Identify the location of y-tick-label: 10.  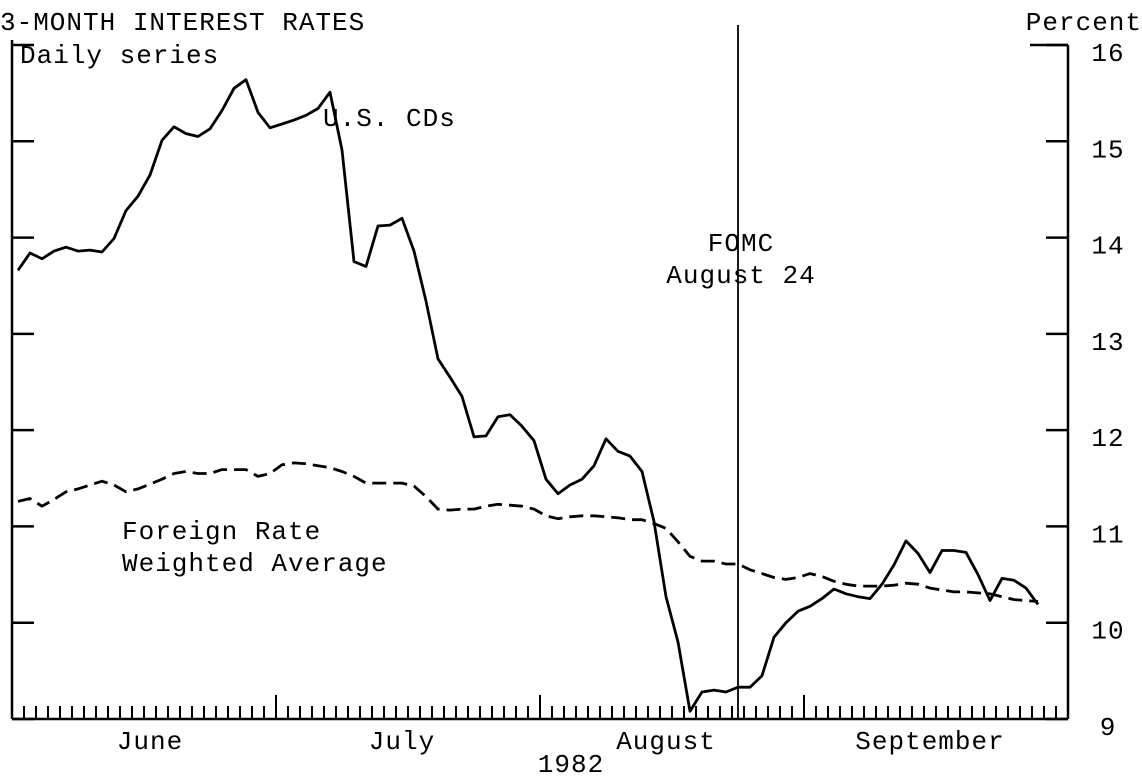
(1107, 632).